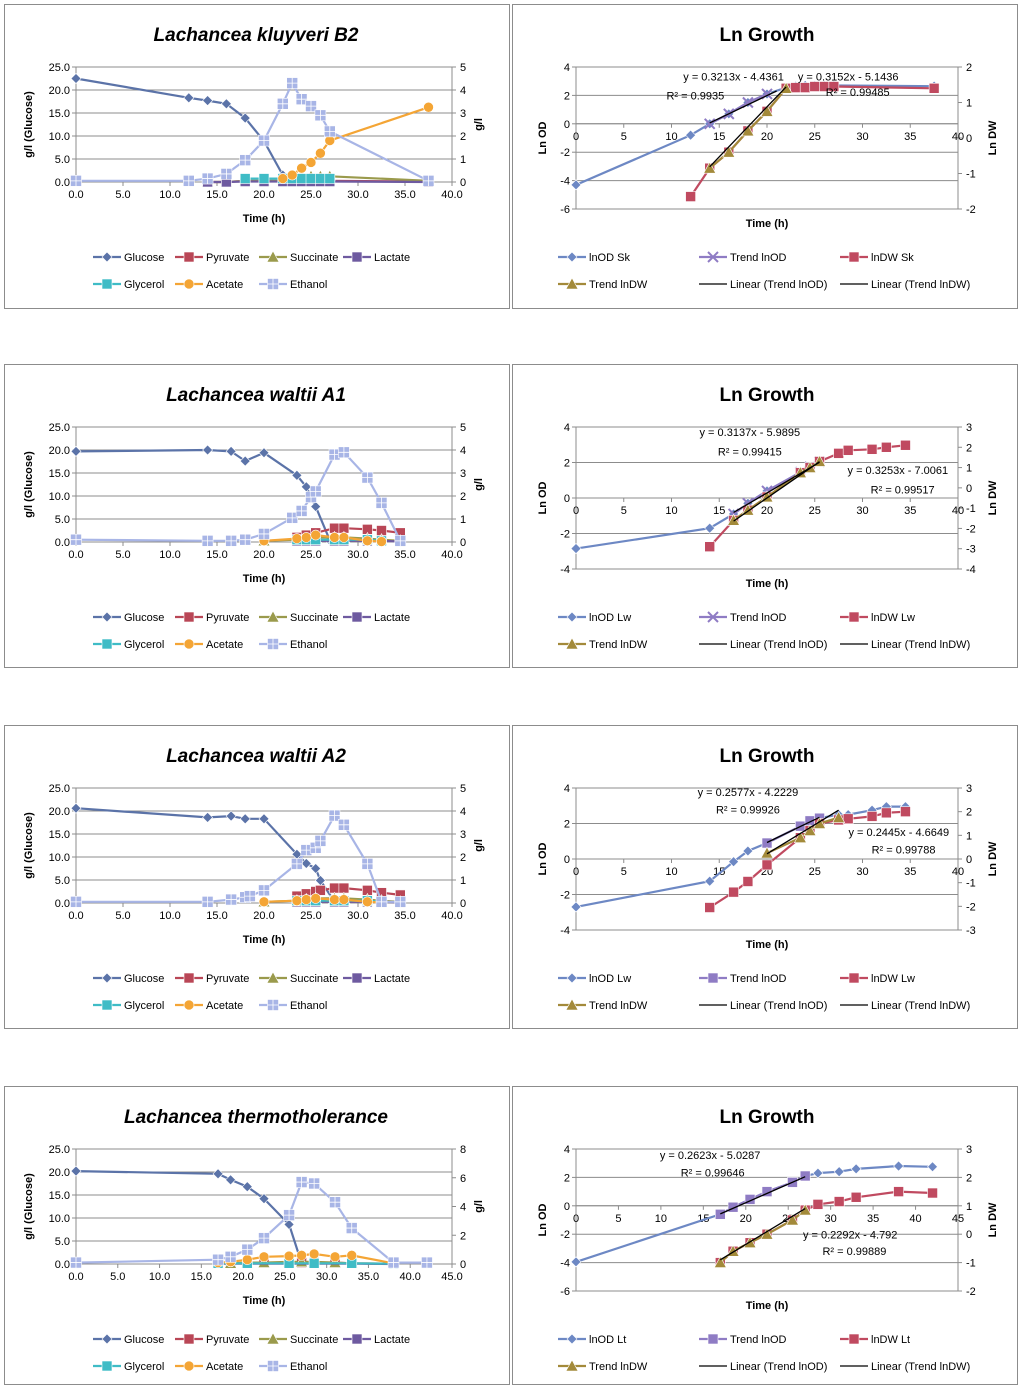 The height and width of the screenshot is (1386, 1022). I want to click on y-tick-label: 0.0, so click(62, 543).